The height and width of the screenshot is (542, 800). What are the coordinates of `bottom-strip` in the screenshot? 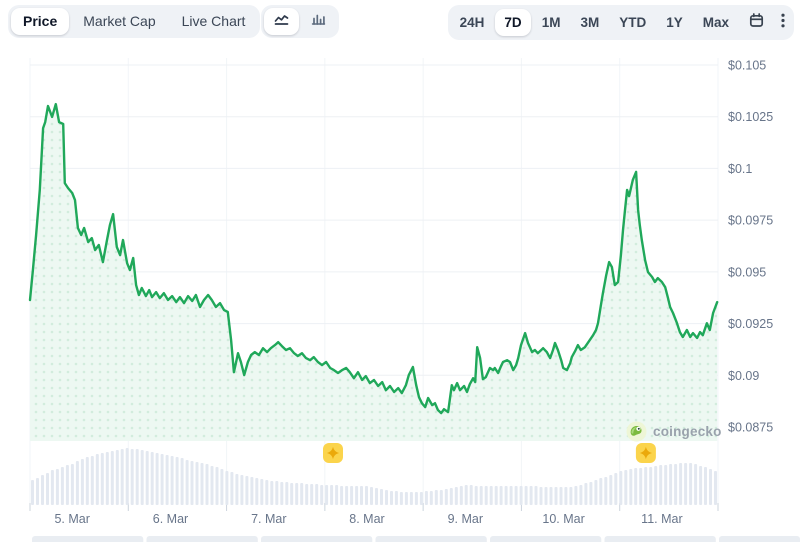 It's located at (416, 539).